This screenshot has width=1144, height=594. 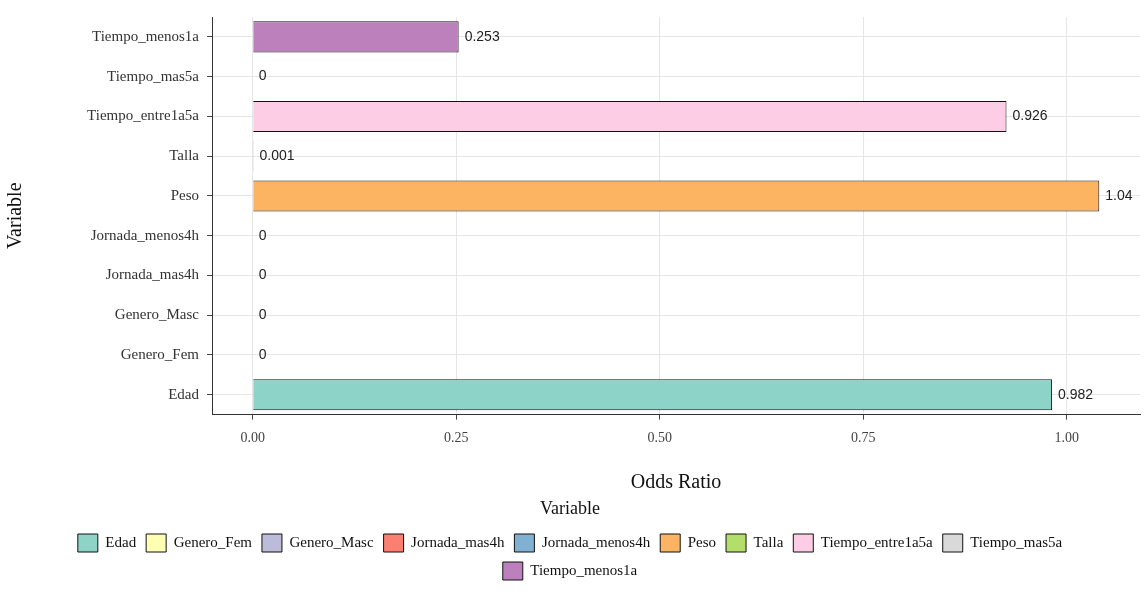 I want to click on y-tick-label: Talla, so click(x=184, y=155).